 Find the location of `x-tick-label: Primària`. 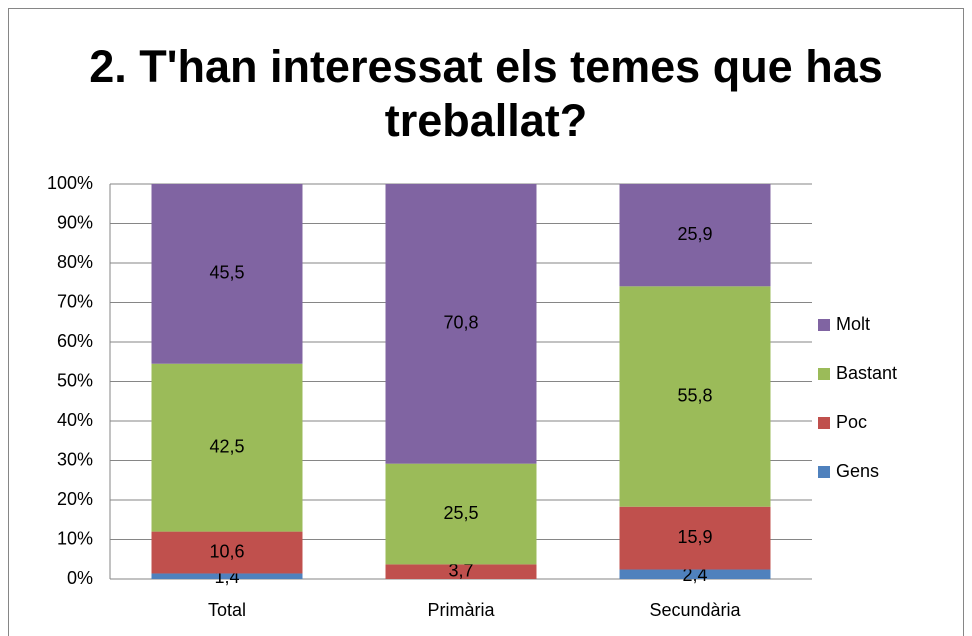

x-tick-label: Primària is located at coordinates (461, 610).